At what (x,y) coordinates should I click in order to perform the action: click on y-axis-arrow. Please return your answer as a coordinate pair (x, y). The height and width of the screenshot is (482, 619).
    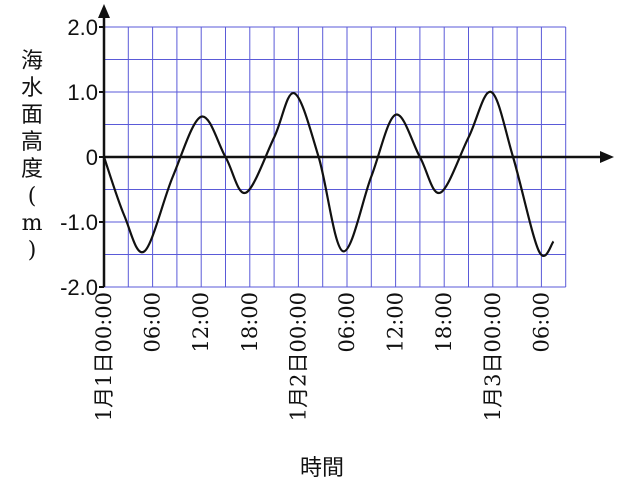
    Looking at the image, I should click on (104, 11).